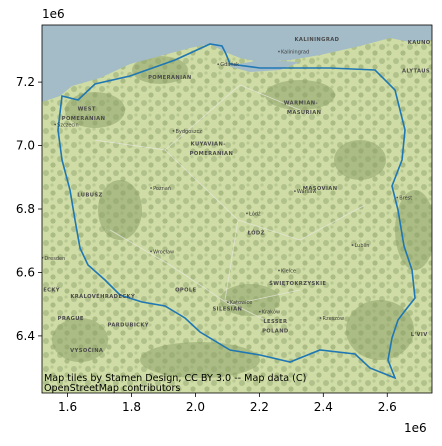 The image size is (442, 446). Describe the element at coordinates (71, 319) in the screenshot. I see `region-label: PRAGUE` at that location.